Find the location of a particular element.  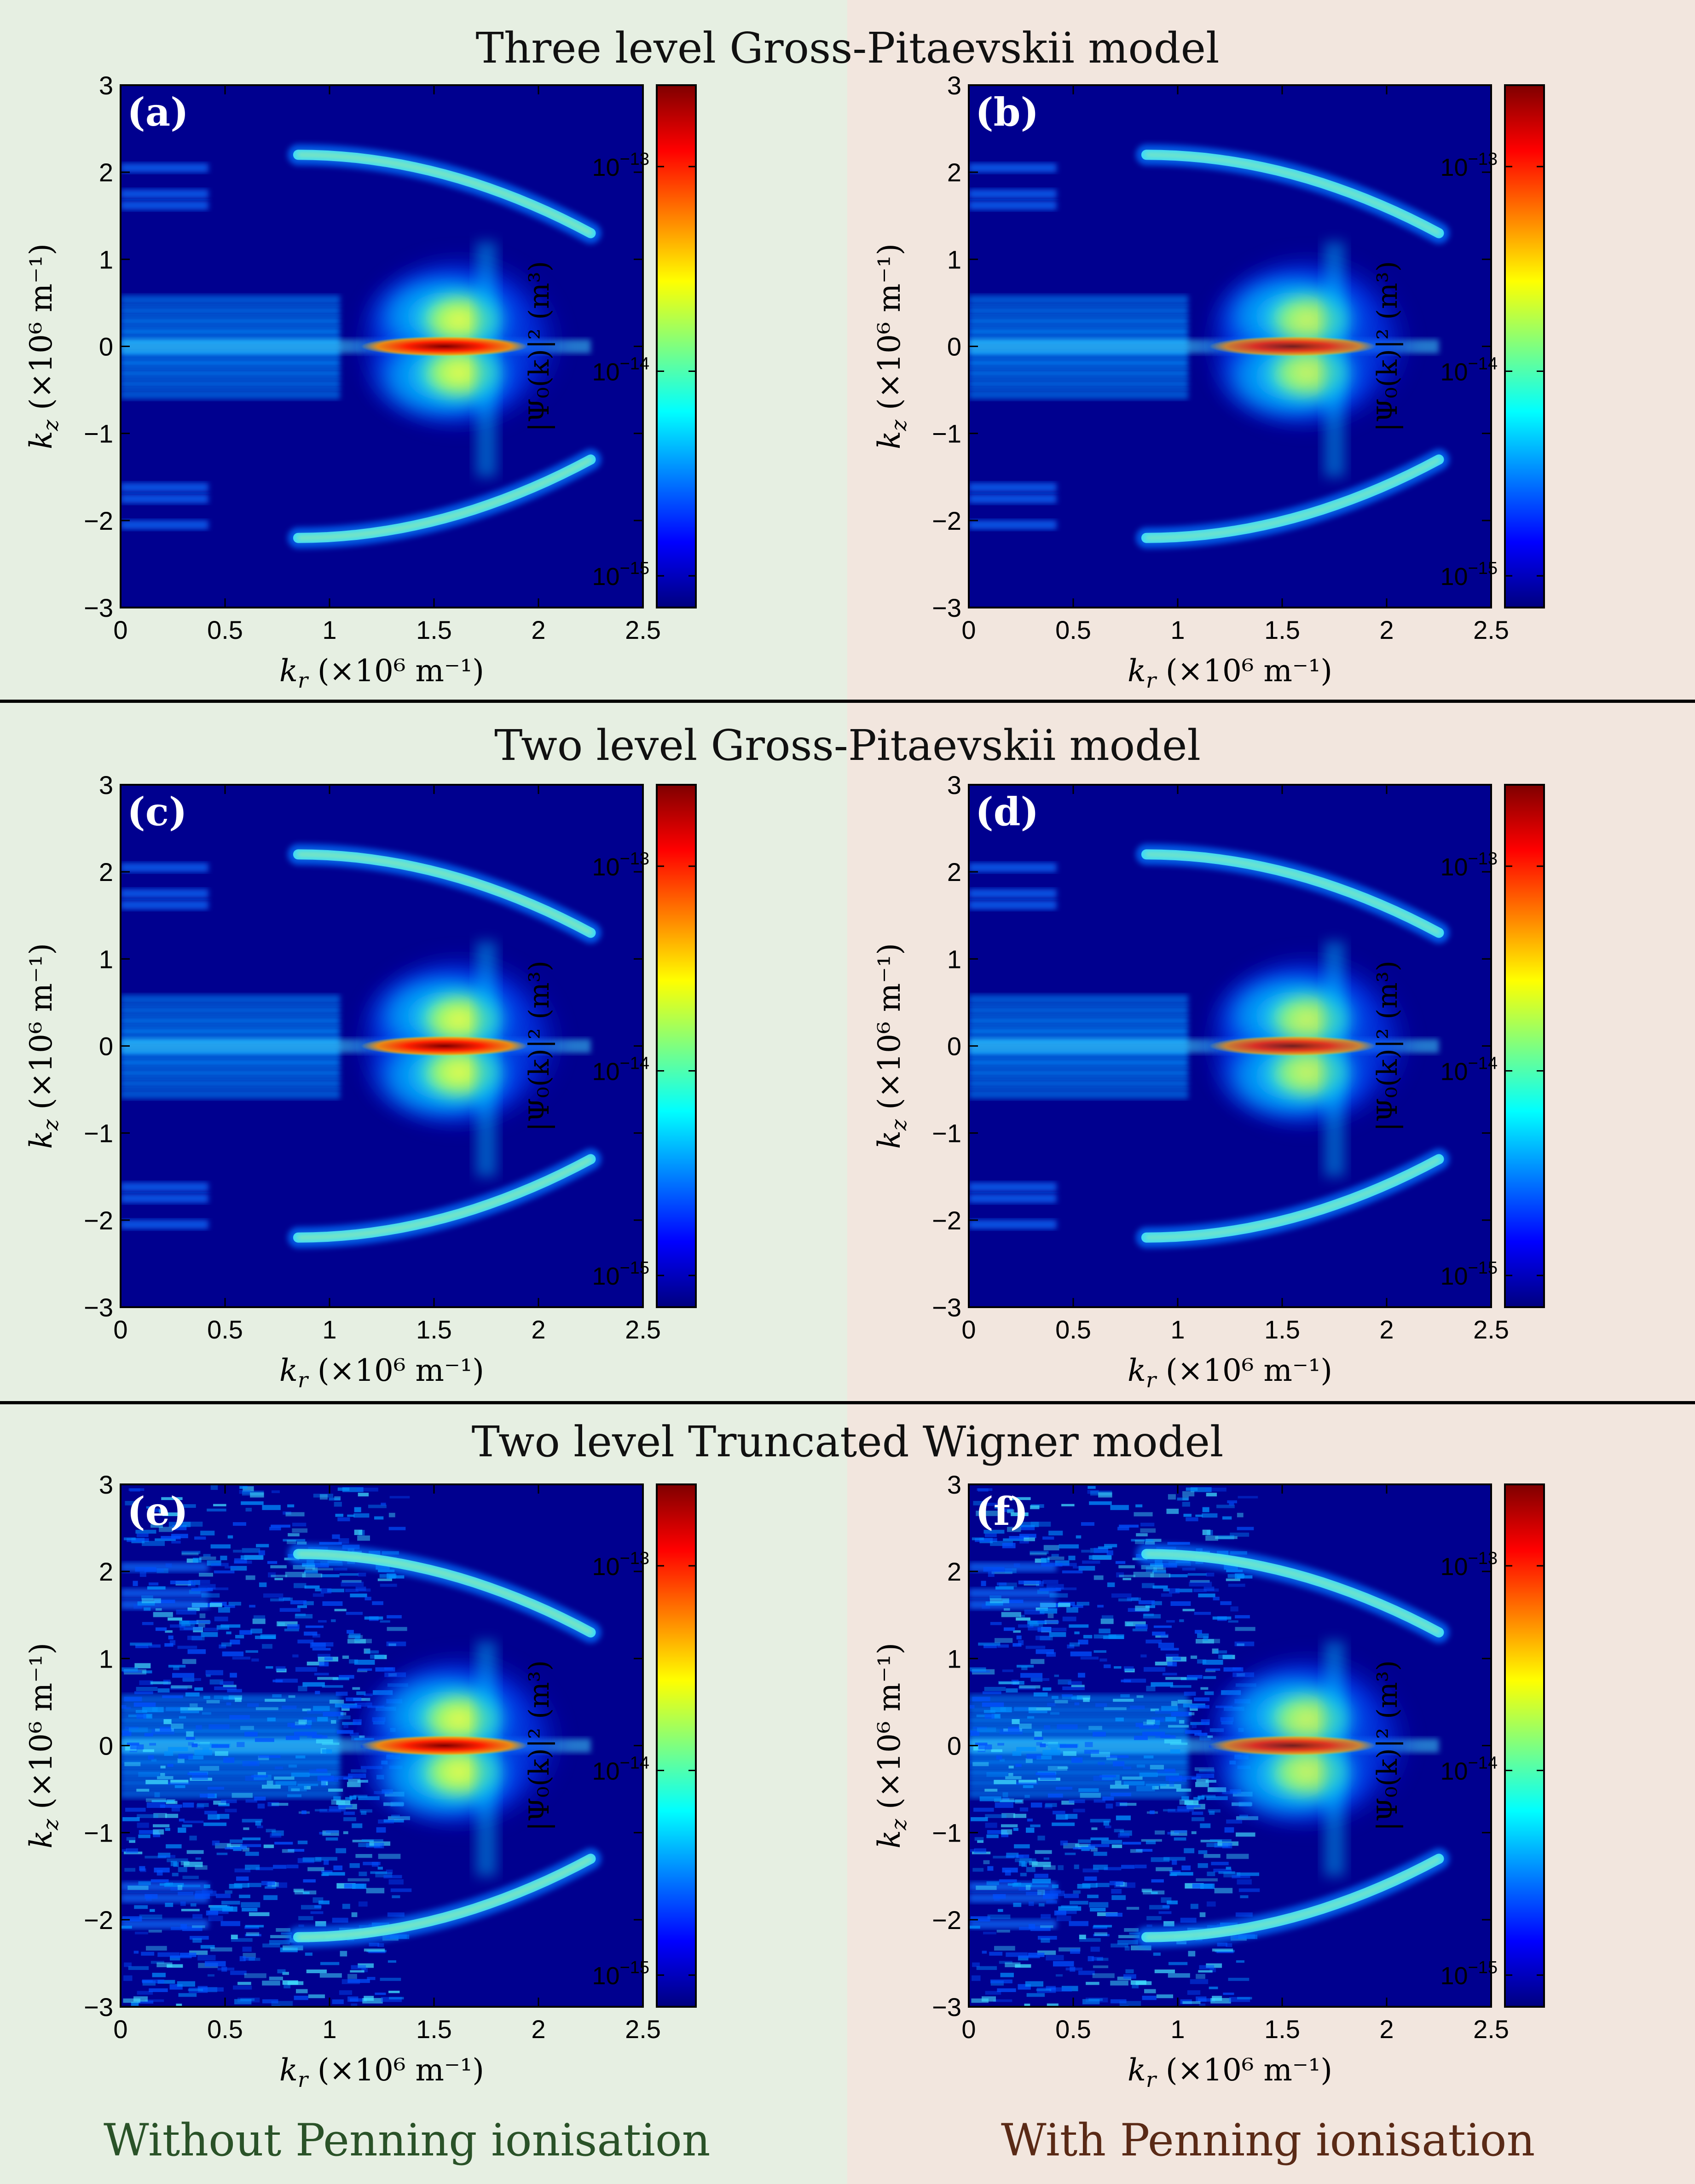

y-tick-label: −2 is located at coordinates (946, 1920).